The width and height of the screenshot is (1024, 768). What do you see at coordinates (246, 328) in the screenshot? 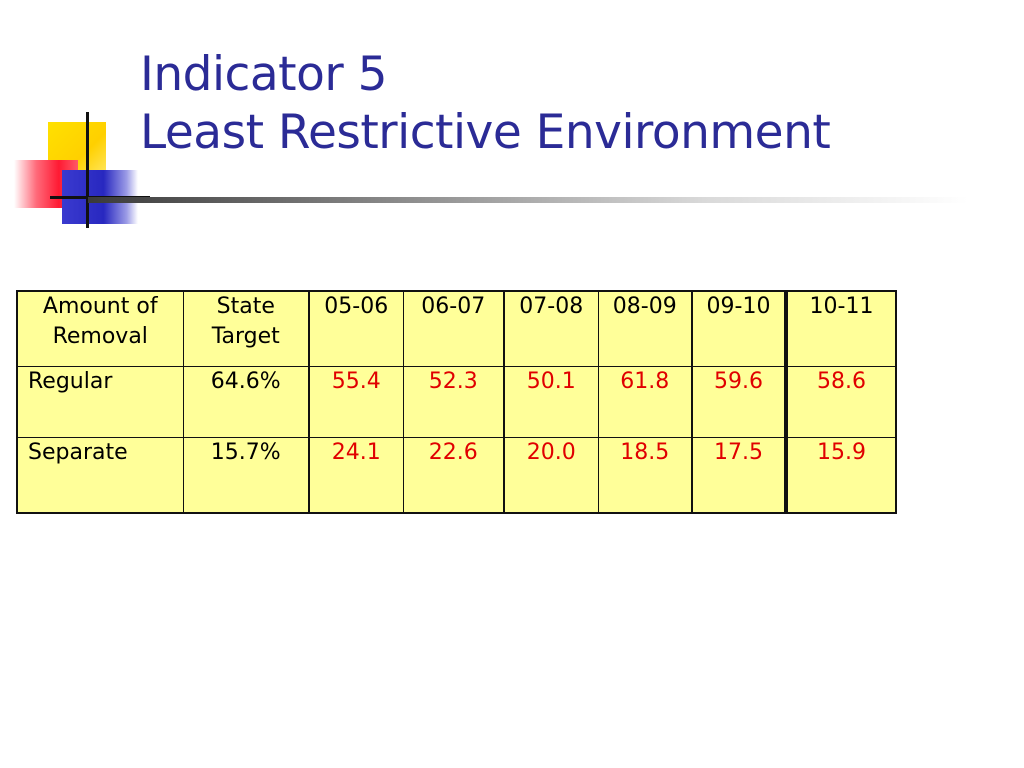
I see `header-state-target: State Target` at bounding box center [246, 328].